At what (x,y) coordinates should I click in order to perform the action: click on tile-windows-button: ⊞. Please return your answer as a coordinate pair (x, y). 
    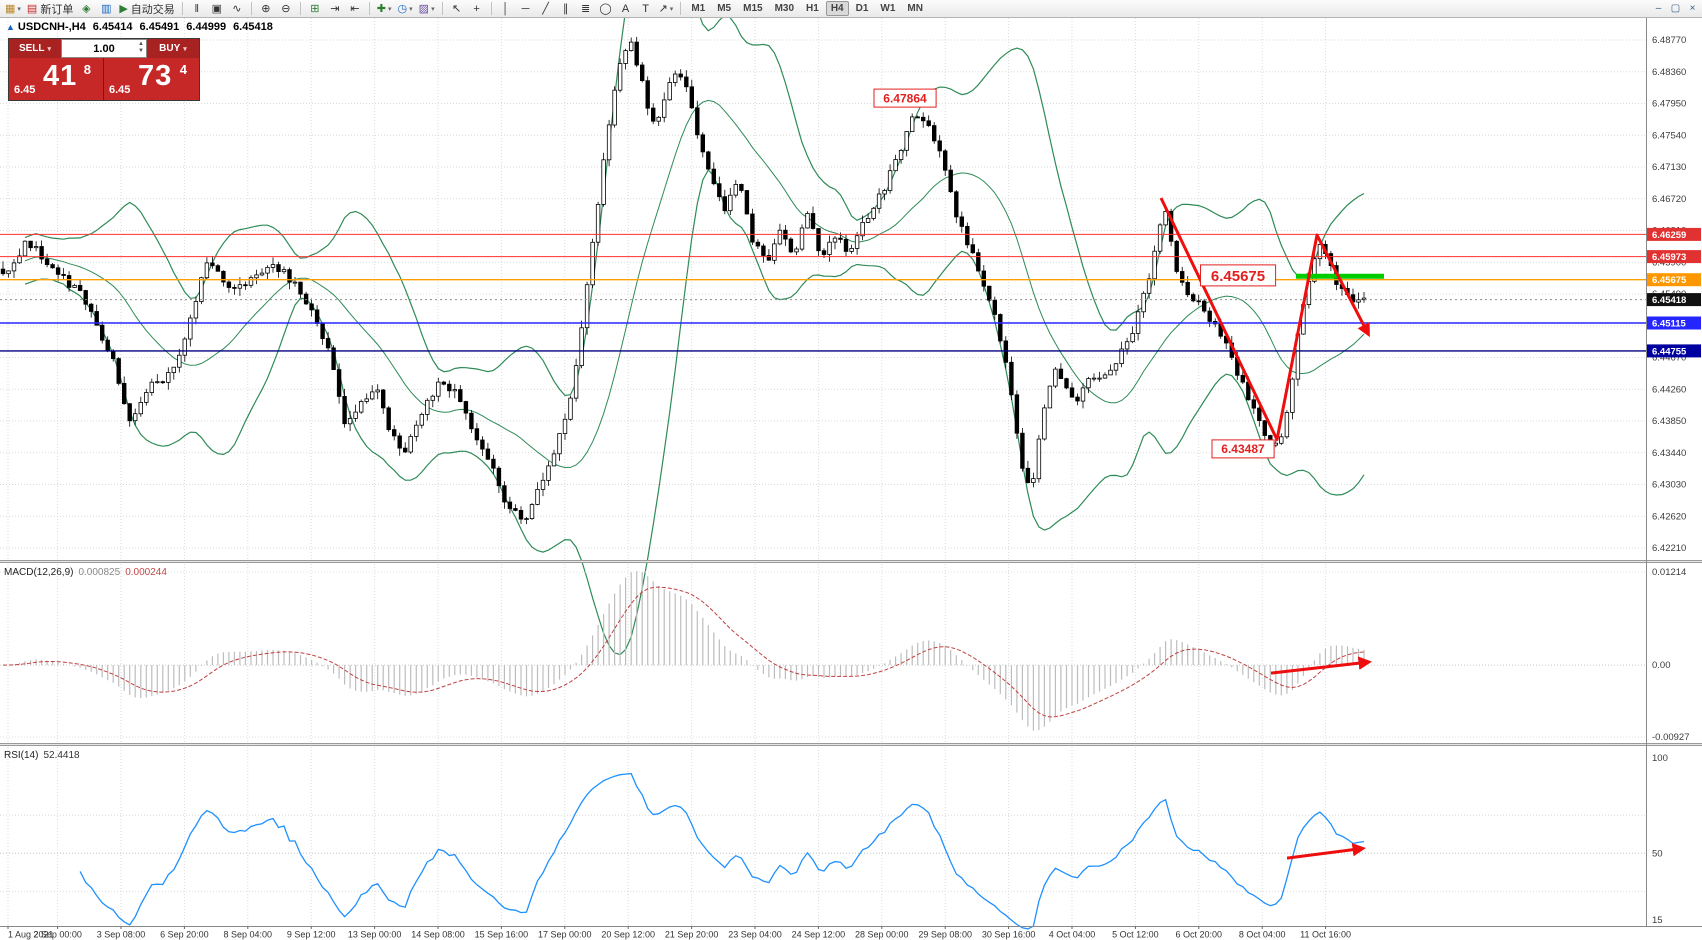
    Looking at the image, I should click on (315, 9).